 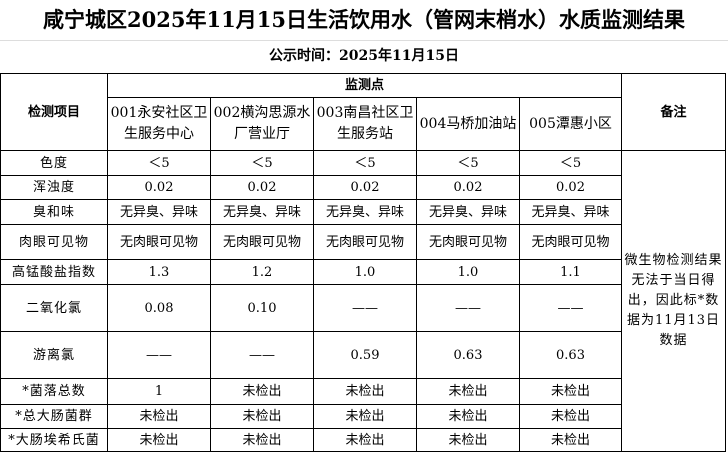 I want to click on item-name: 游离氯, so click(x=54, y=355).